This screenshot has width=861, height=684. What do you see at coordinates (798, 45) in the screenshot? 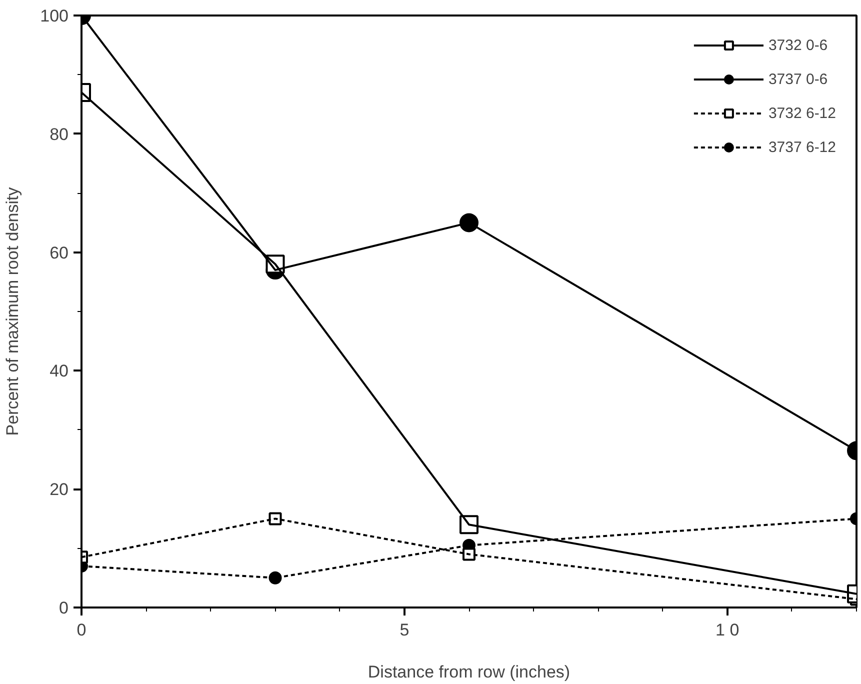
I see `legend-label: 3732 0-6` at bounding box center [798, 45].